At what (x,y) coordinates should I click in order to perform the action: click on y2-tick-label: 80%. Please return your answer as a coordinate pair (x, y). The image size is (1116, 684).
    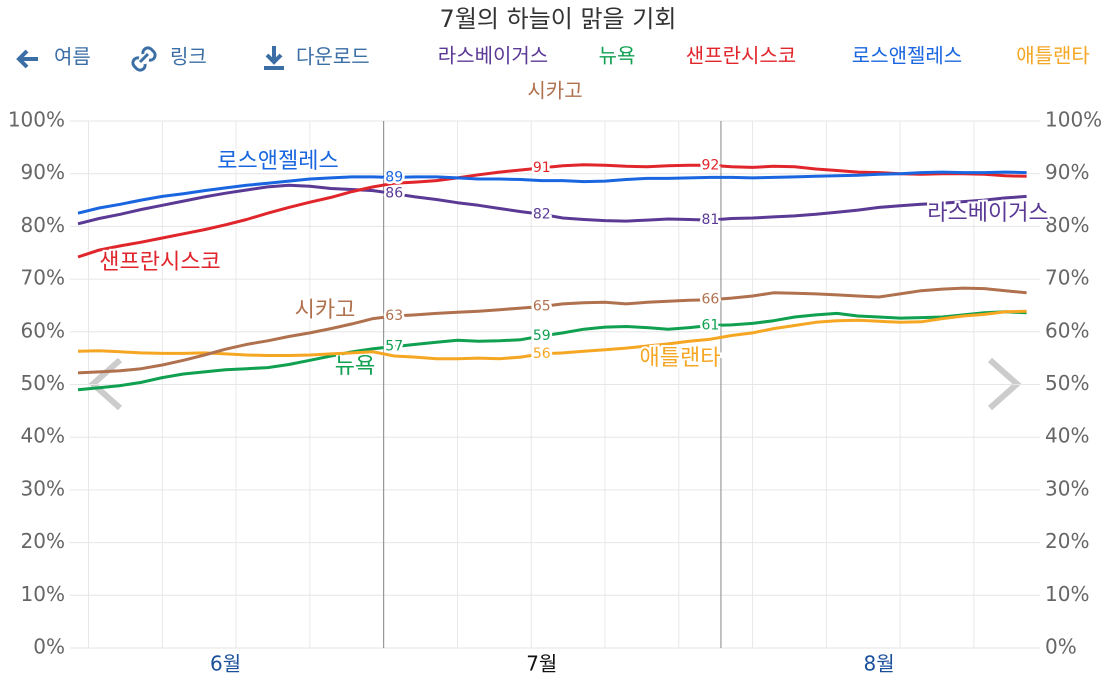
    Looking at the image, I should click on (1067, 225).